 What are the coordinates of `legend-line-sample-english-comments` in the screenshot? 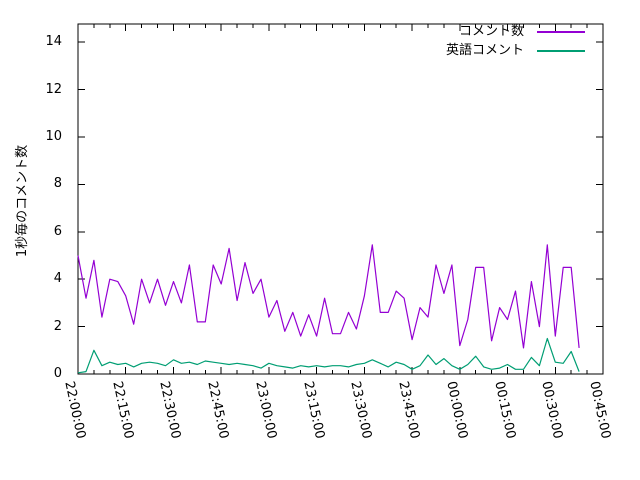 It's located at (561, 51).